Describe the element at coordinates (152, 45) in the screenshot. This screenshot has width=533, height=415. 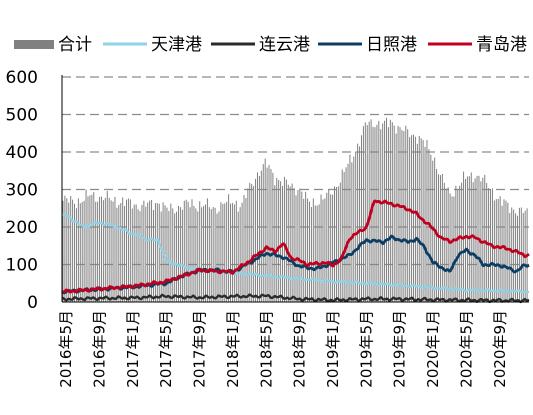
I see `legend-item: 天津港` at that location.